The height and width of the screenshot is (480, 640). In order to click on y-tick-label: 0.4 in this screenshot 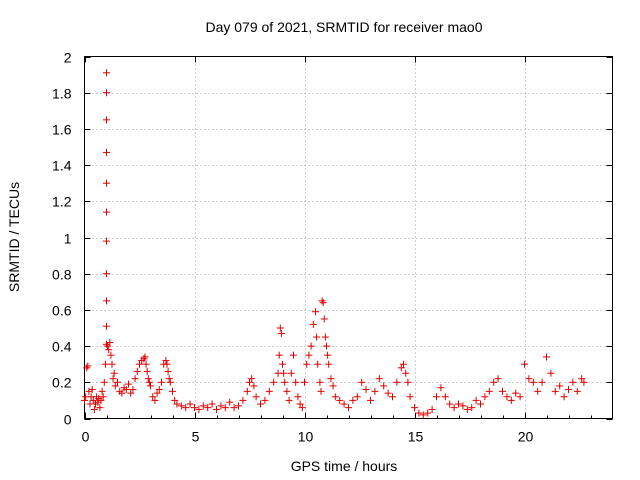, I will do `click(62, 347)`.